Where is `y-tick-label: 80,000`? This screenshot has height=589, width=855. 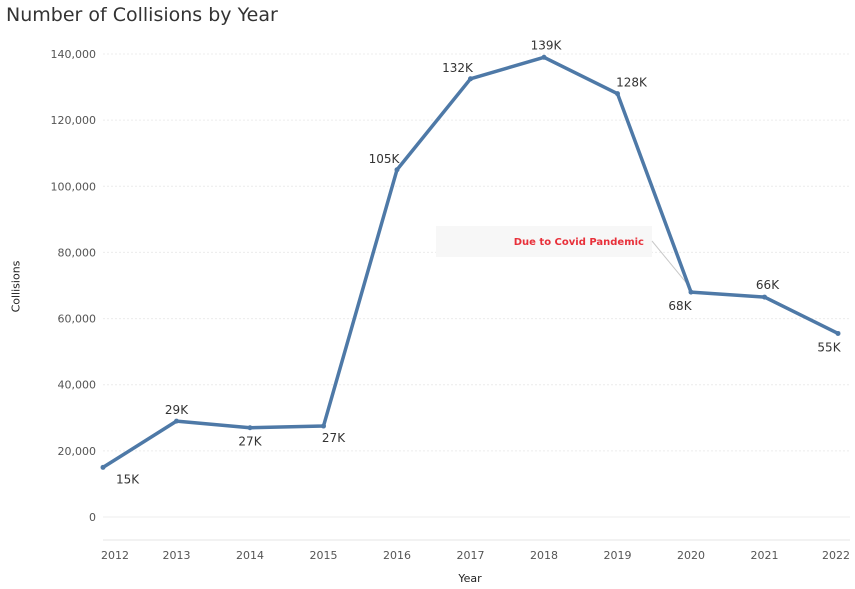
y-tick-label: 80,000 is located at coordinates (77, 252).